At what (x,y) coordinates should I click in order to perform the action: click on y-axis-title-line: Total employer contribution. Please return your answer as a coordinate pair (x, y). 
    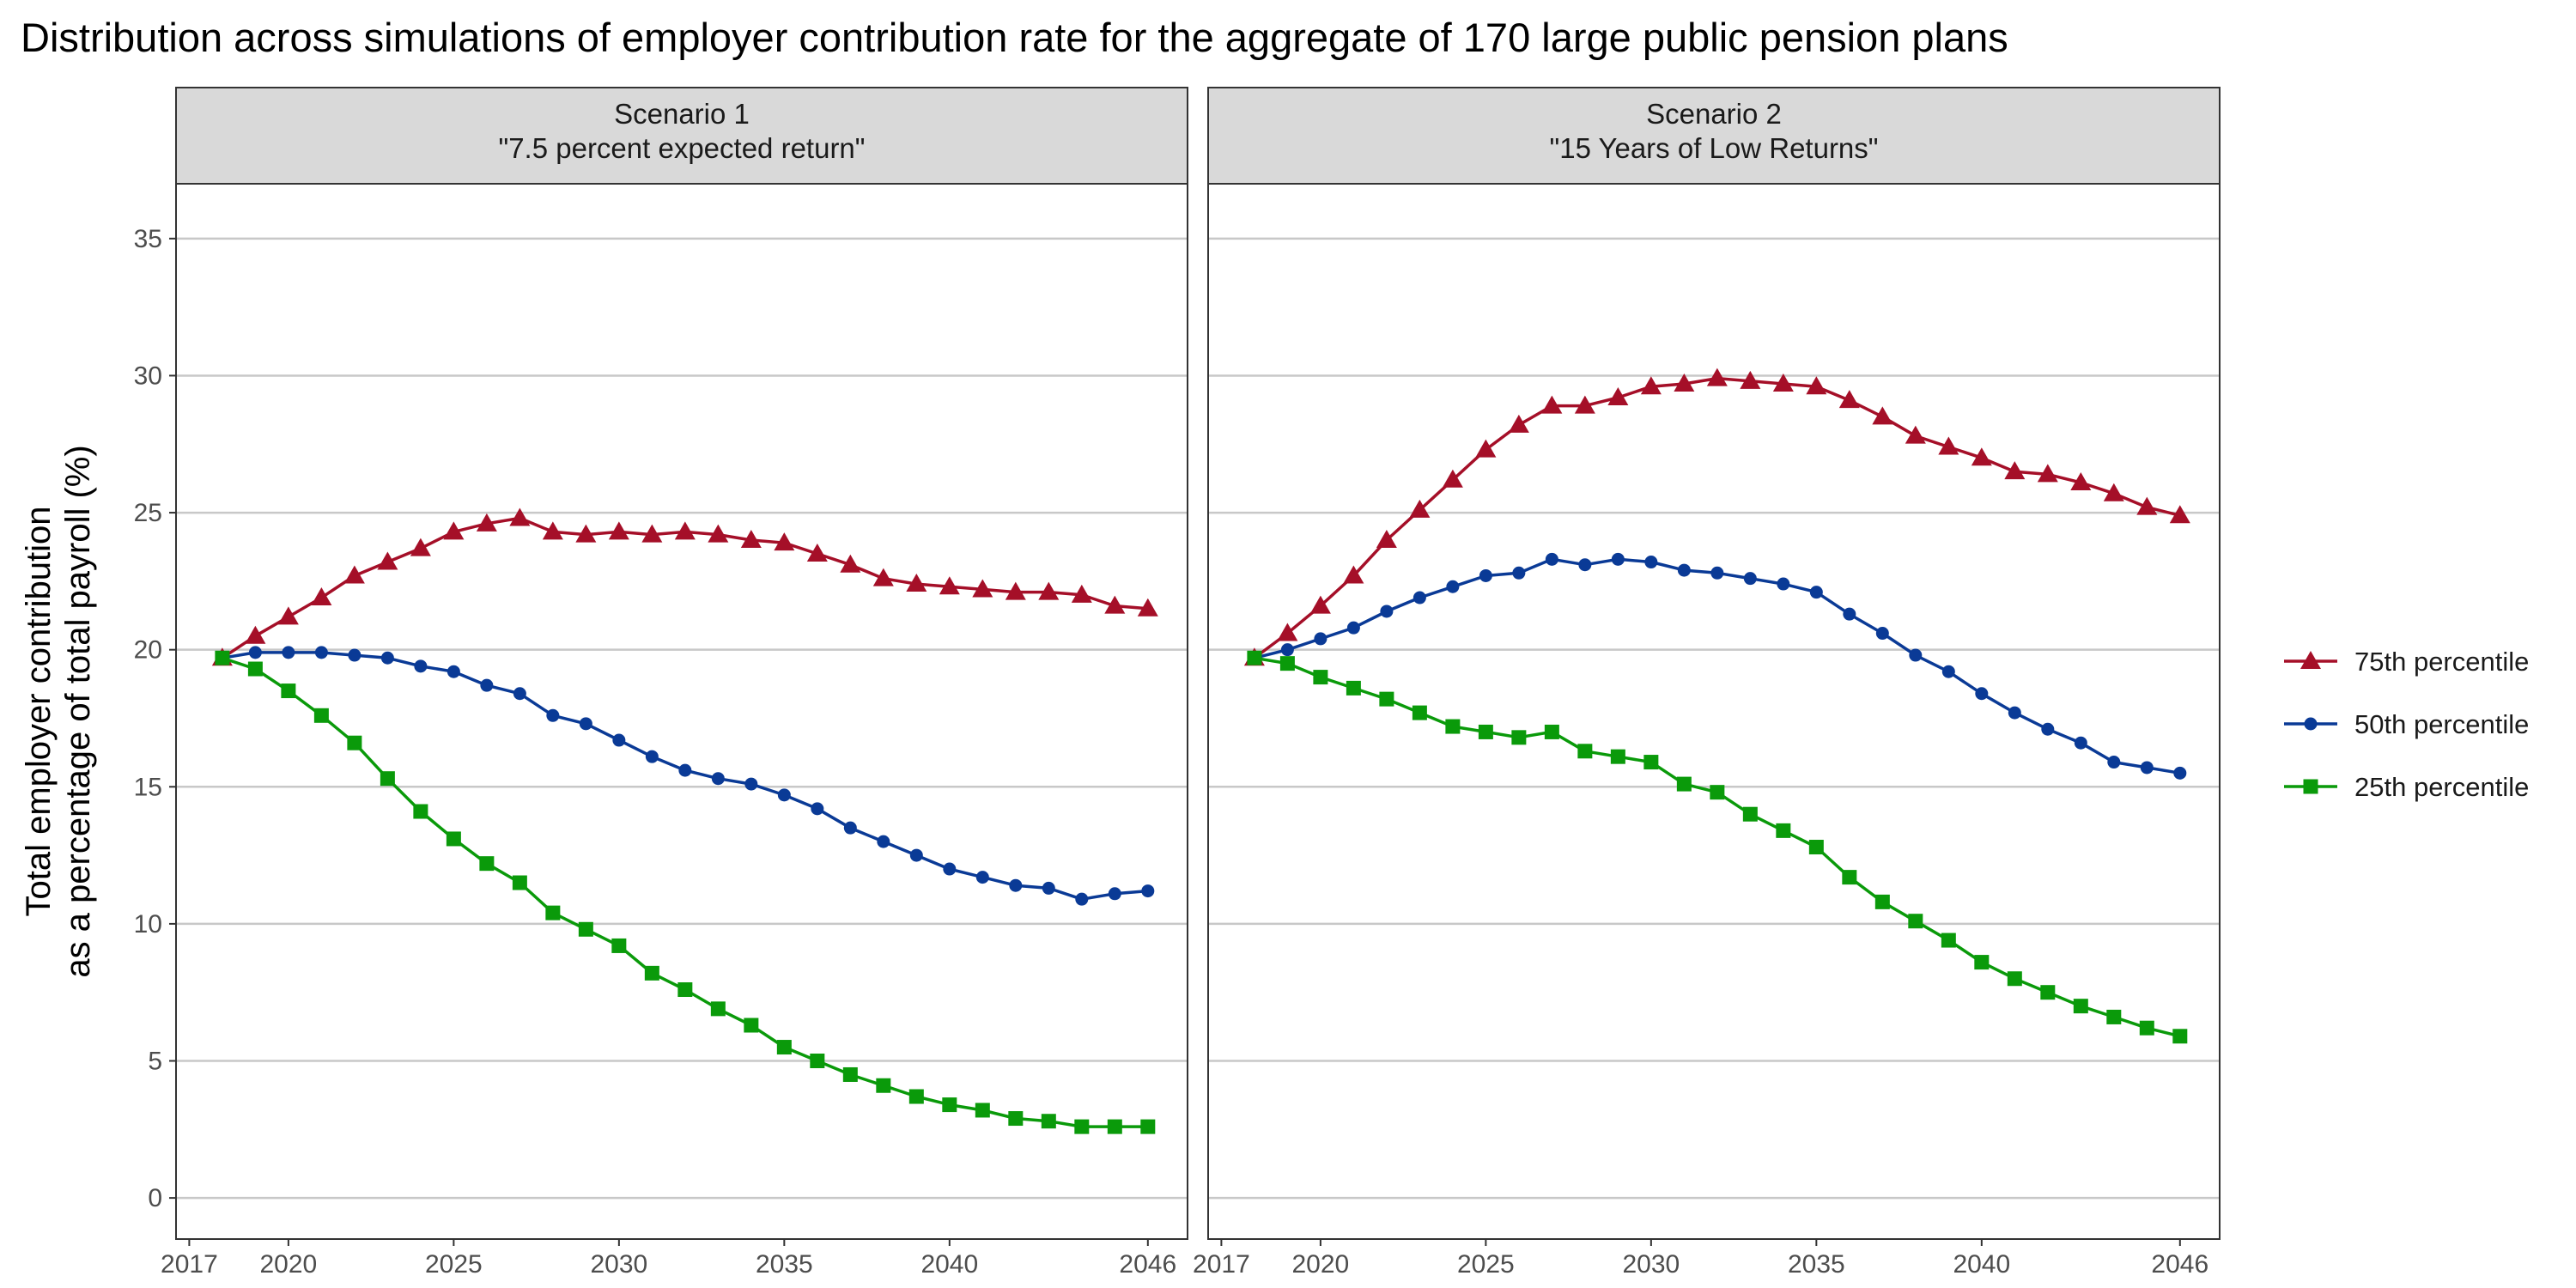
    Looking at the image, I should click on (39, 711).